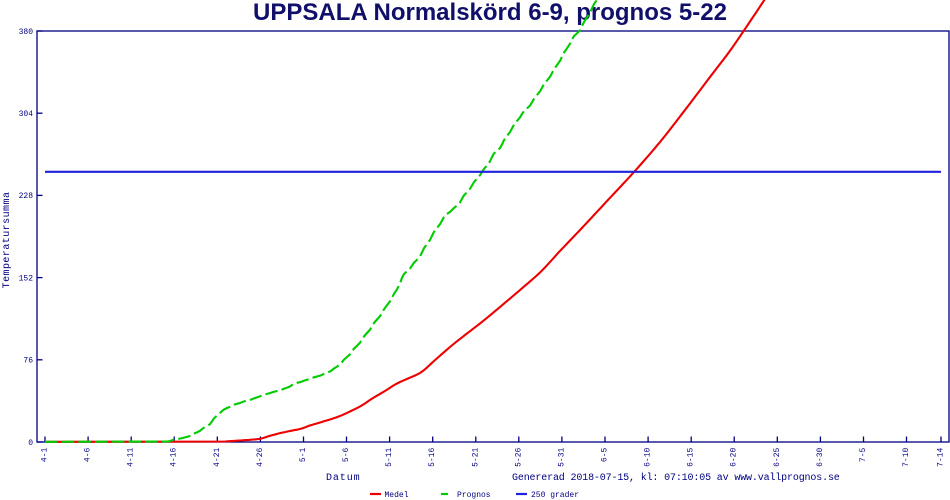 Image resolution: width=950 pixels, height=500 pixels. What do you see at coordinates (397, 495) in the screenshot?
I see `svg-text: Medel` at bounding box center [397, 495].